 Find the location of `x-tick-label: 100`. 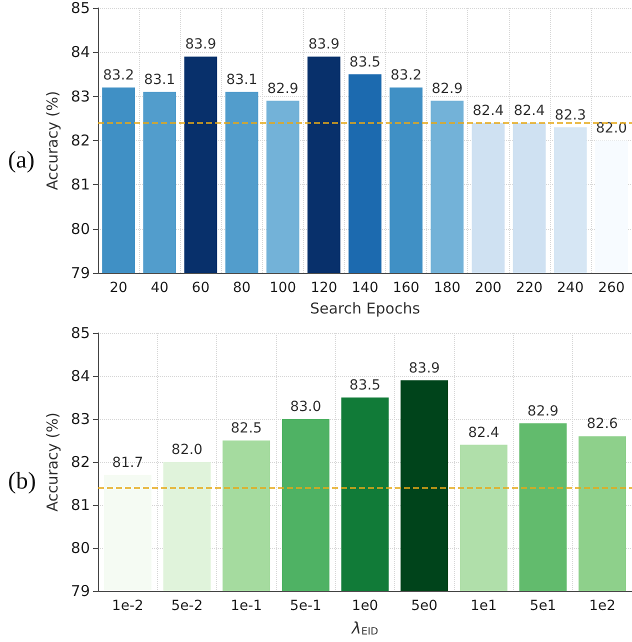

x-tick-label: 100 is located at coordinates (282, 288).